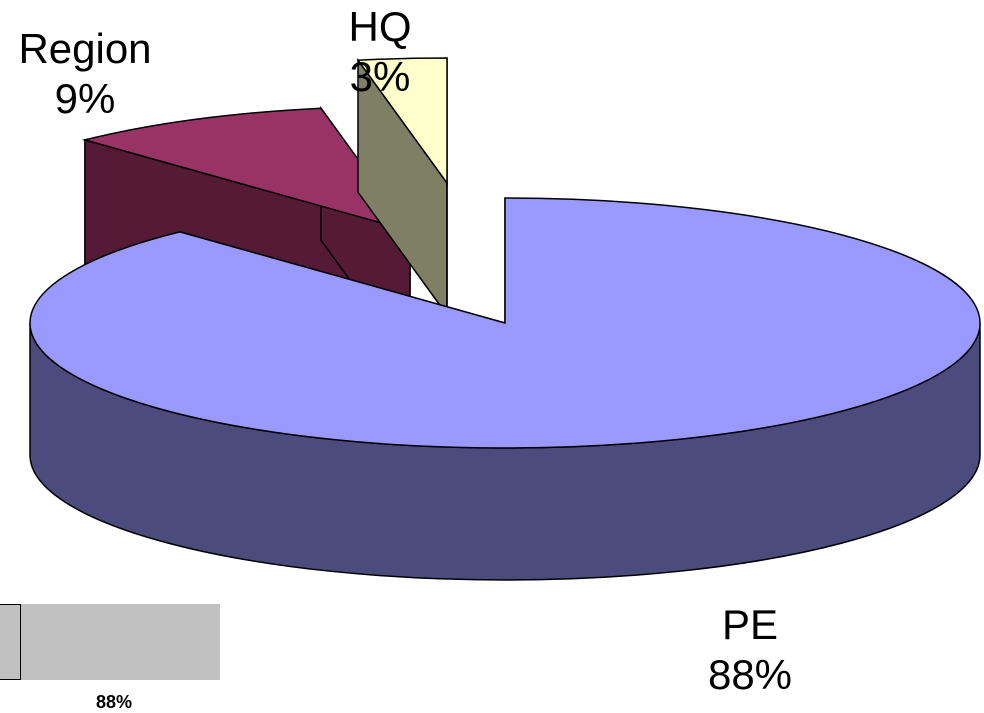 This screenshot has width=984, height=713. Describe the element at coordinates (85, 48) in the screenshot. I see `region-label: Region` at that location.